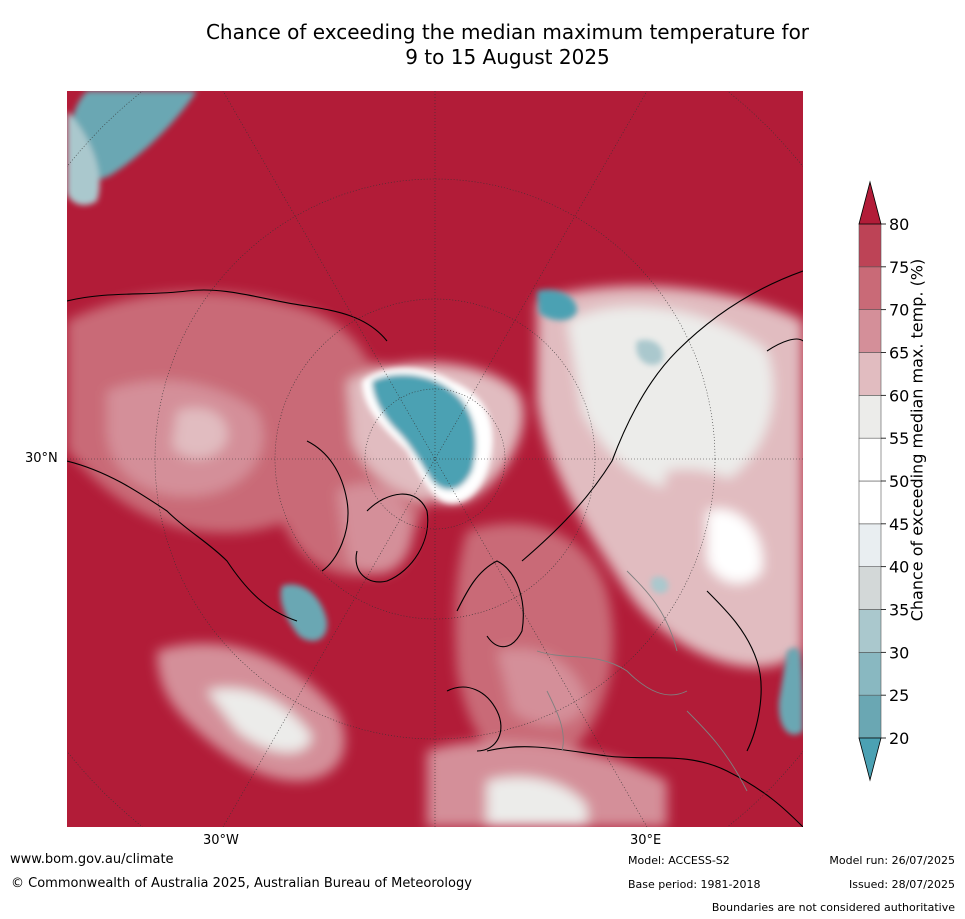  I want to click on colorbar-tick-label: 35, so click(899, 610).